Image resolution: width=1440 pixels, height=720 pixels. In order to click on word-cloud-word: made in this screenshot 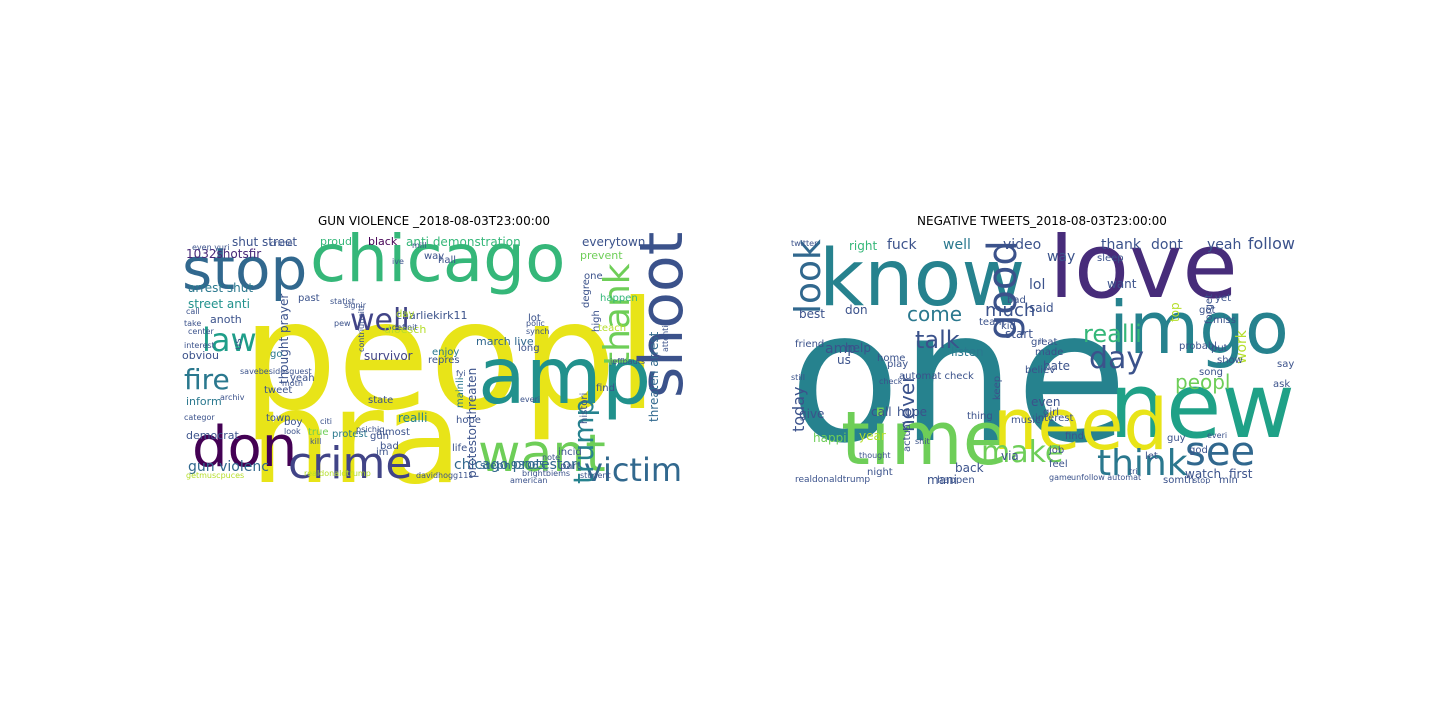, I will do `click(1049, 352)`.